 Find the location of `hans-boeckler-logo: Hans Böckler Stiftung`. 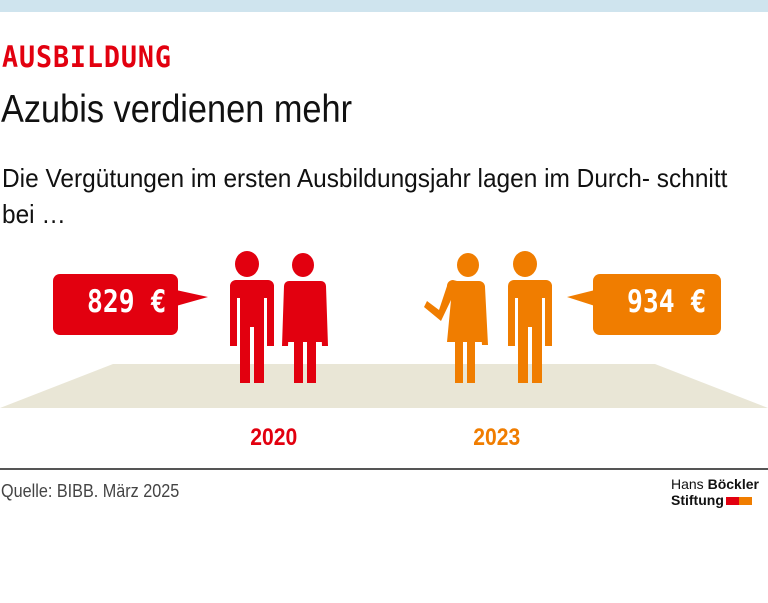

hans-boeckler-logo: Hans Böckler Stiftung is located at coordinates (715, 492).